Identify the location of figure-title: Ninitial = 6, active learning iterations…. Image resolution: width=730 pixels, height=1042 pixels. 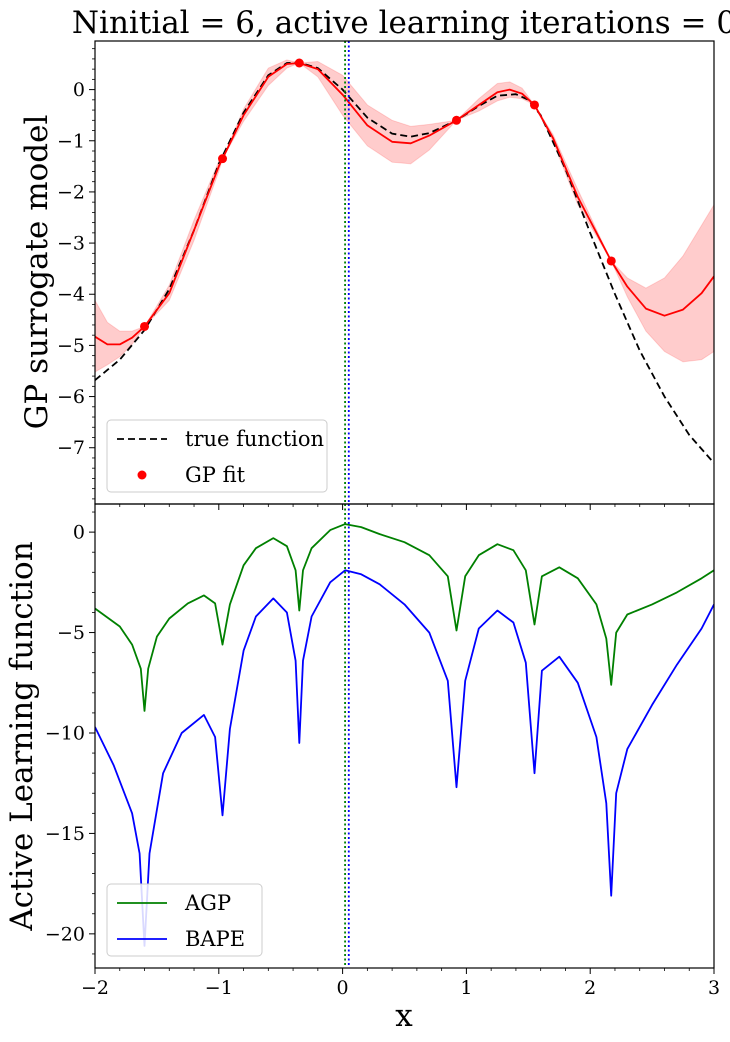
(401, 23).